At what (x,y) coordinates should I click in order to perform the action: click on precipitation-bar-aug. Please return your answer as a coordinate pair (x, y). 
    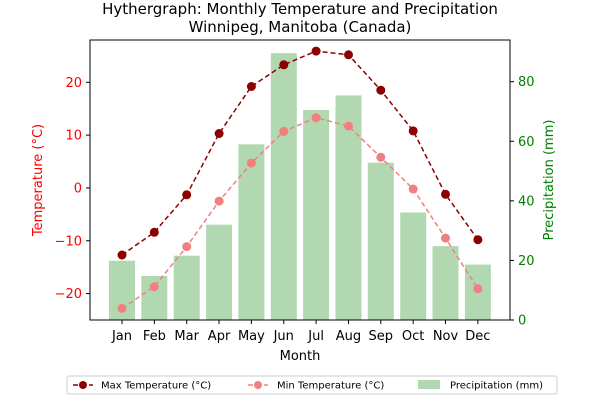
    Looking at the image, I should click on (348, 208).